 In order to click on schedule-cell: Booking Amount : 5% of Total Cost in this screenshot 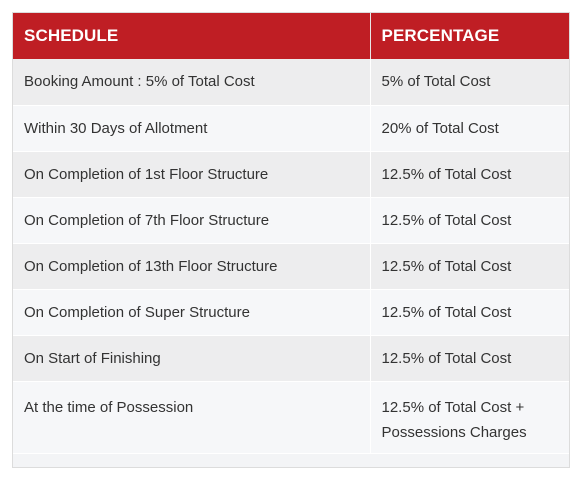, I will do `click(192, 82)`.